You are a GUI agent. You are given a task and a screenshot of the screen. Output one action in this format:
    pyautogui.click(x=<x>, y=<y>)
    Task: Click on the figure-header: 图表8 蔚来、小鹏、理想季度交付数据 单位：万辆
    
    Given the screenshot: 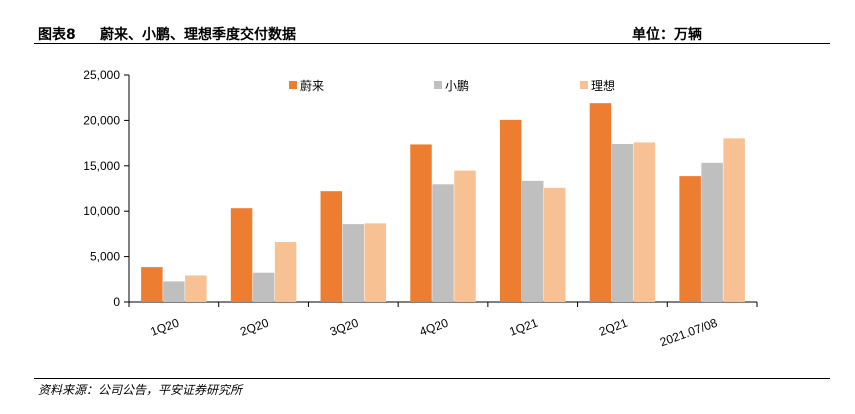 What is the action you would take?
    pyautogui.click(x=432, y=33)
    